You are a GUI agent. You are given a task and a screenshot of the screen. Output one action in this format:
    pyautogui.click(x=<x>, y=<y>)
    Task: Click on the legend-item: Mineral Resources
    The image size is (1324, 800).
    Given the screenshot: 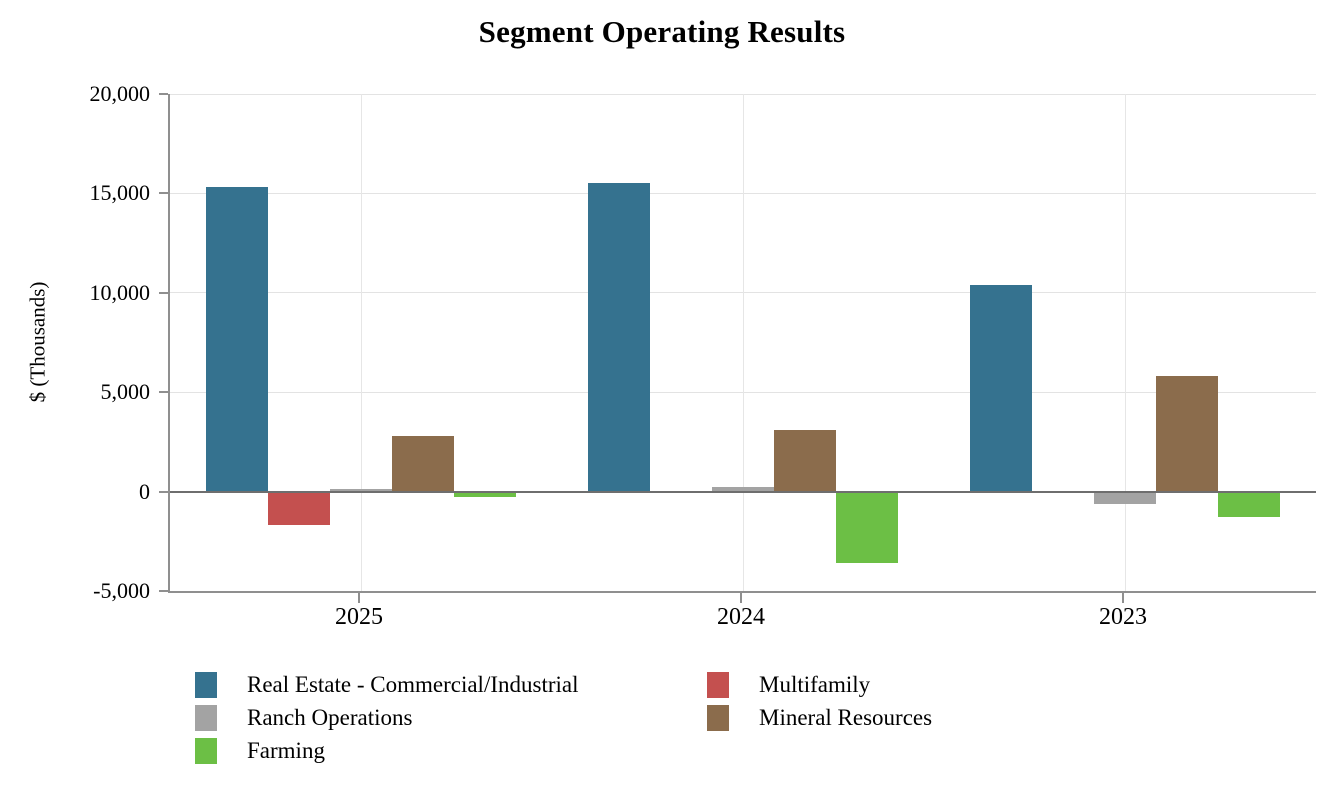 What is the action you would take?
    pyautogui.click(x=819, y=717)
    